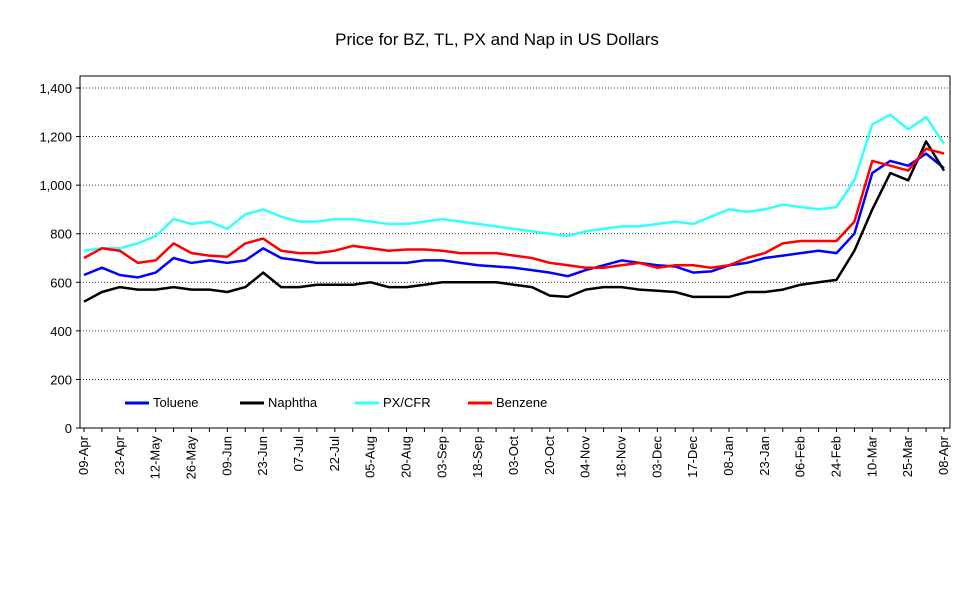 Image resolution: width=967 pixels, height=589 pixels. Describe the element at coordinates (477, 457) in the screenshot. I see `x-tick-label: 18-Sep` at that location.